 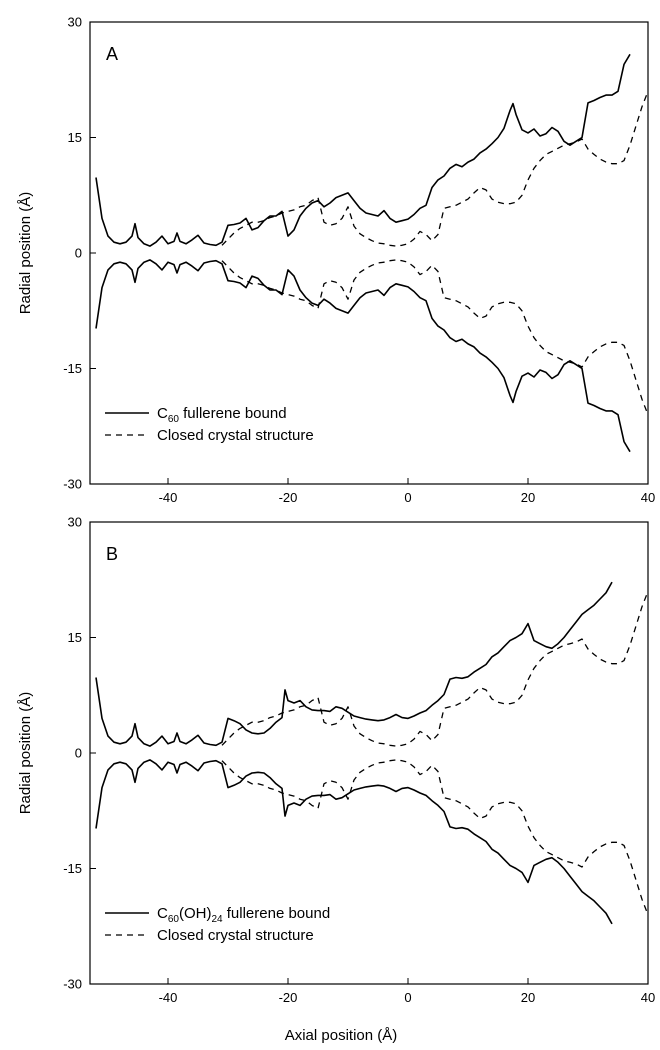 I want to click on fullerene-bound-upper-line, so click(x=354, y=664).